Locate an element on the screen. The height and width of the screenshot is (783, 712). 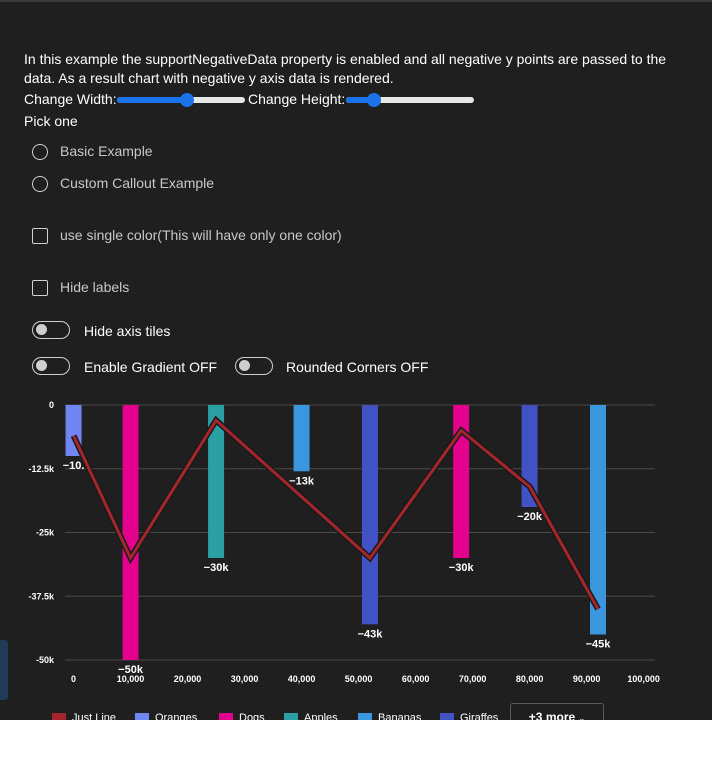
height-label: Change Height: is located at coordinates (297, 99).